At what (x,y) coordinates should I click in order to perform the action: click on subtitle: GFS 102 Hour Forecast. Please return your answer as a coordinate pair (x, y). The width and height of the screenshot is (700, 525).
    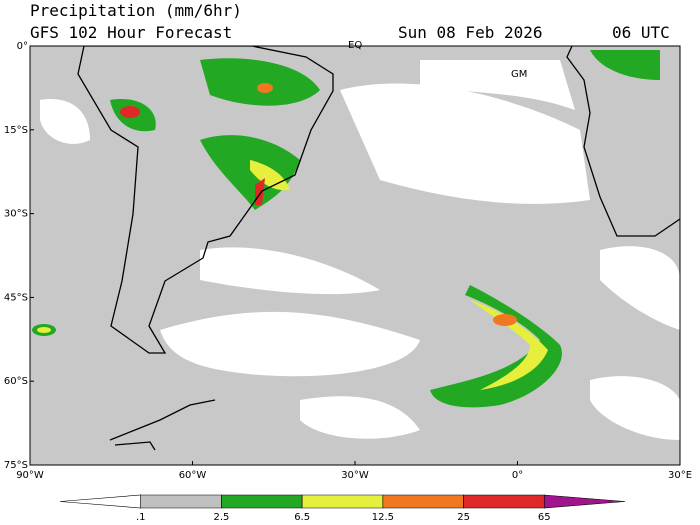
    Looking at the image, I should click on (131, 32).